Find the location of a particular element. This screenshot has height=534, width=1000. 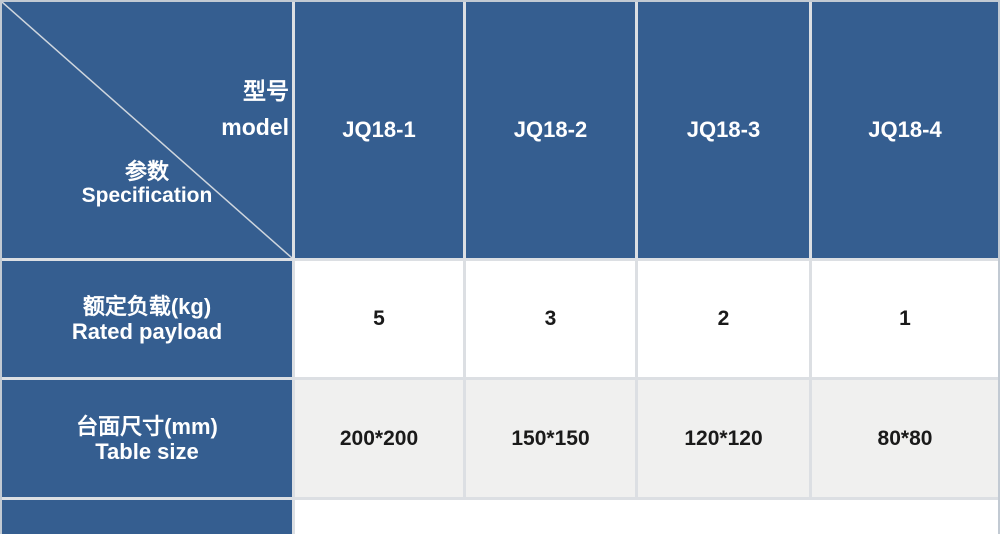

diagonal-divider-line is located at coordinates (147, 130).